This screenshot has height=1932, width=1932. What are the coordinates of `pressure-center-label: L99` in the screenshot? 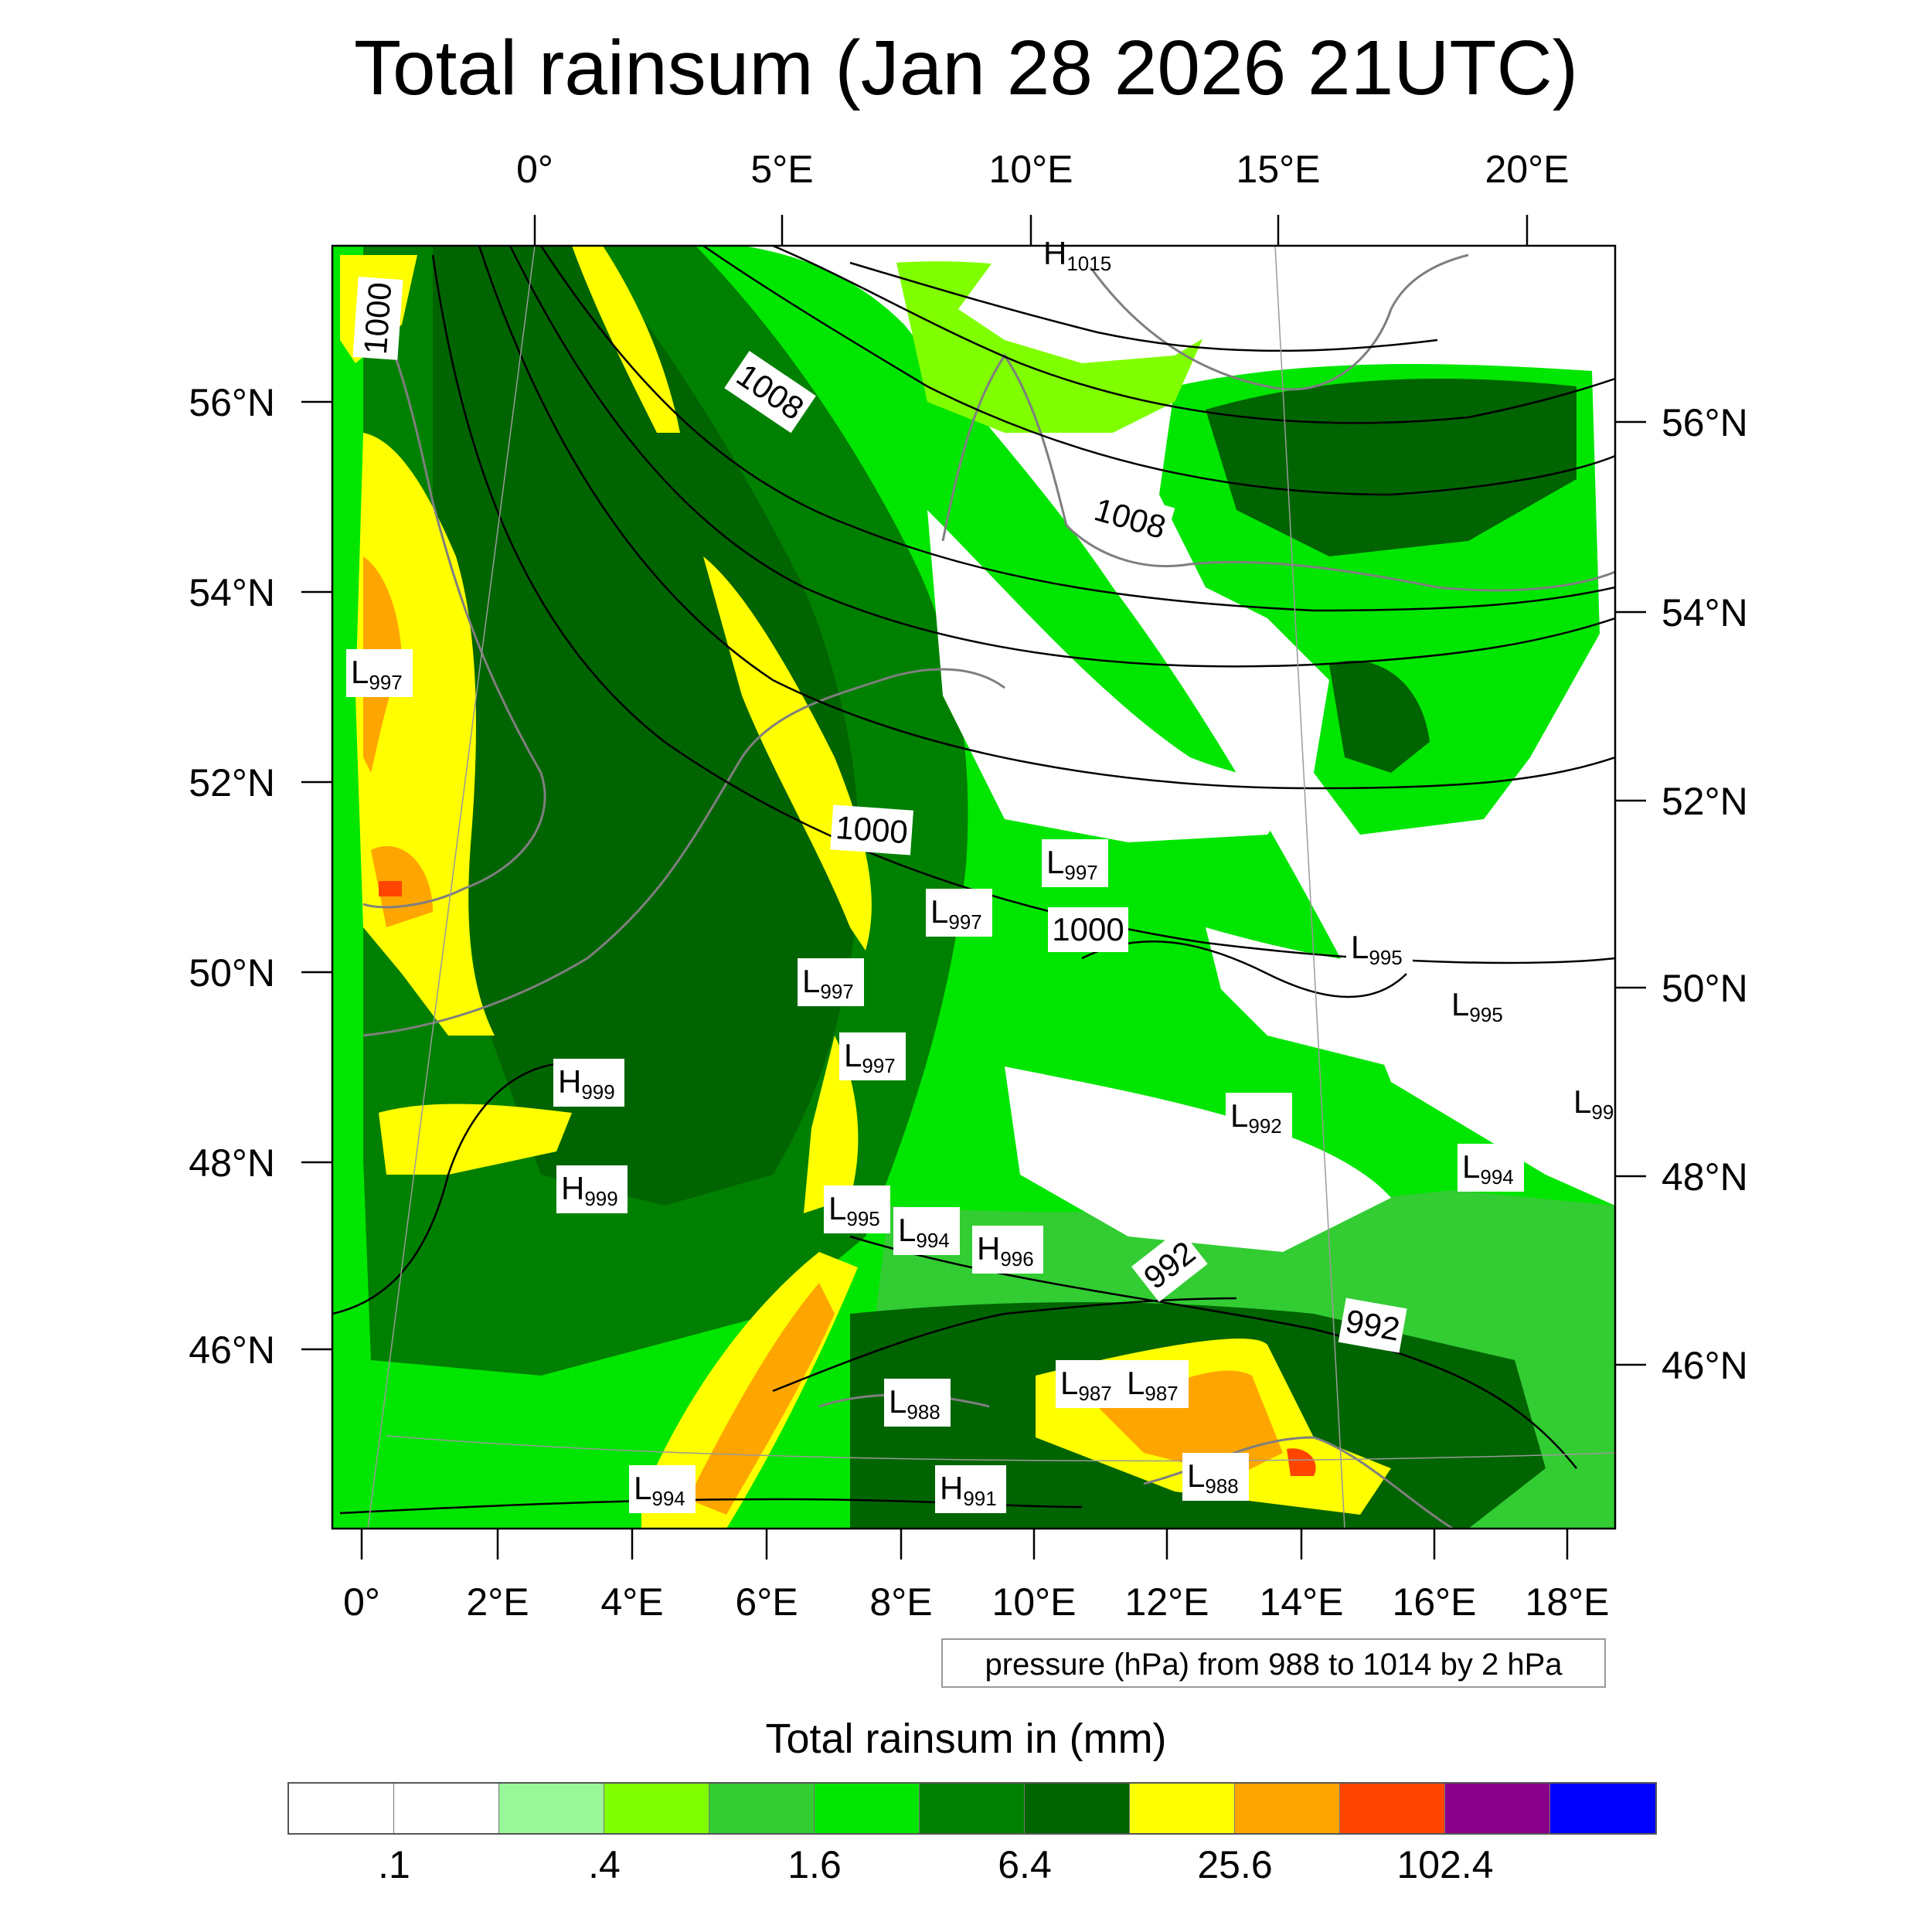 It's located at (1594, 1104).